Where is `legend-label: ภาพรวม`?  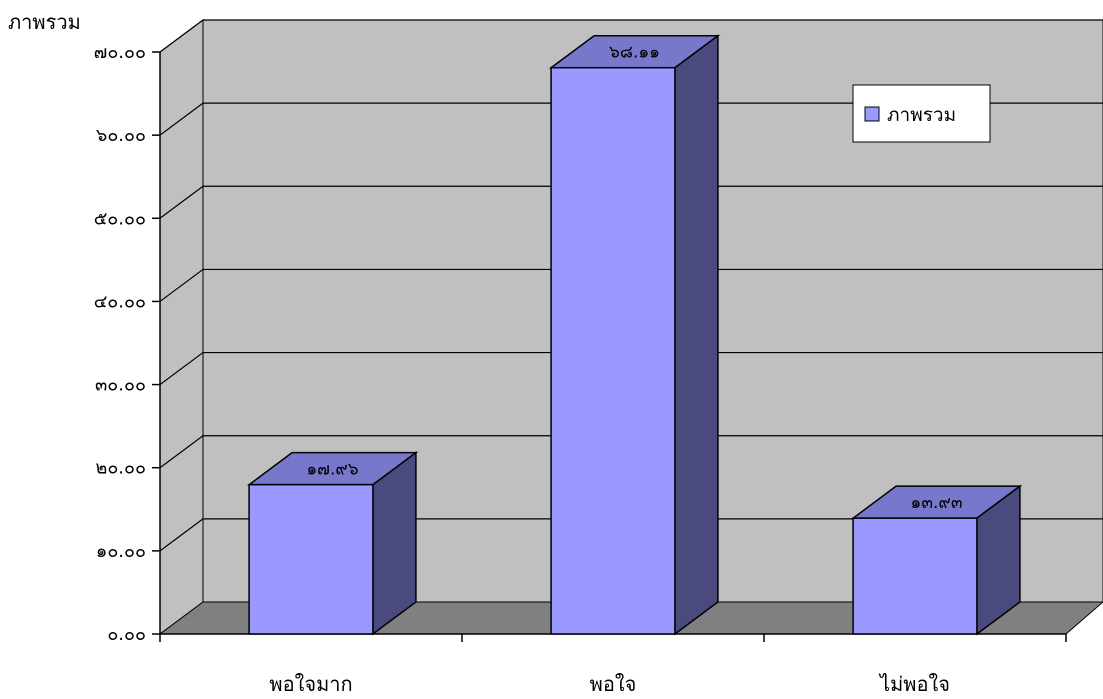
legend-label: ภาพรวม is located at coordinates (921, 115).